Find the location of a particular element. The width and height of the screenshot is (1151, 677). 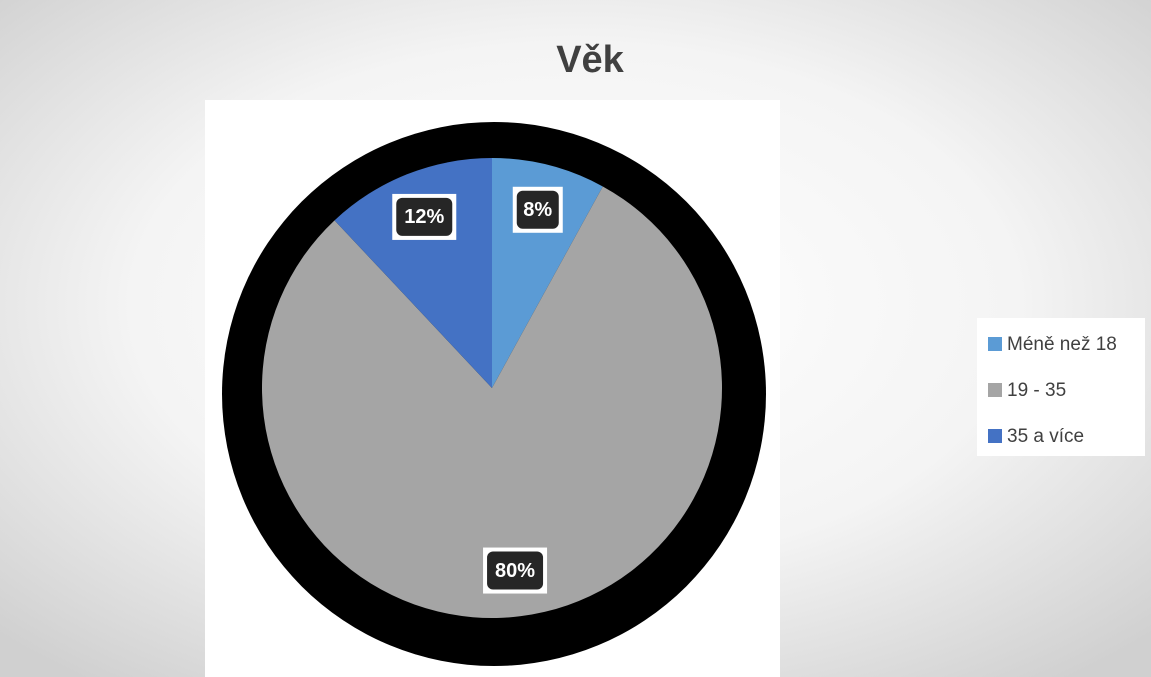

data-label: 8% is located at coordinates (537, 210).